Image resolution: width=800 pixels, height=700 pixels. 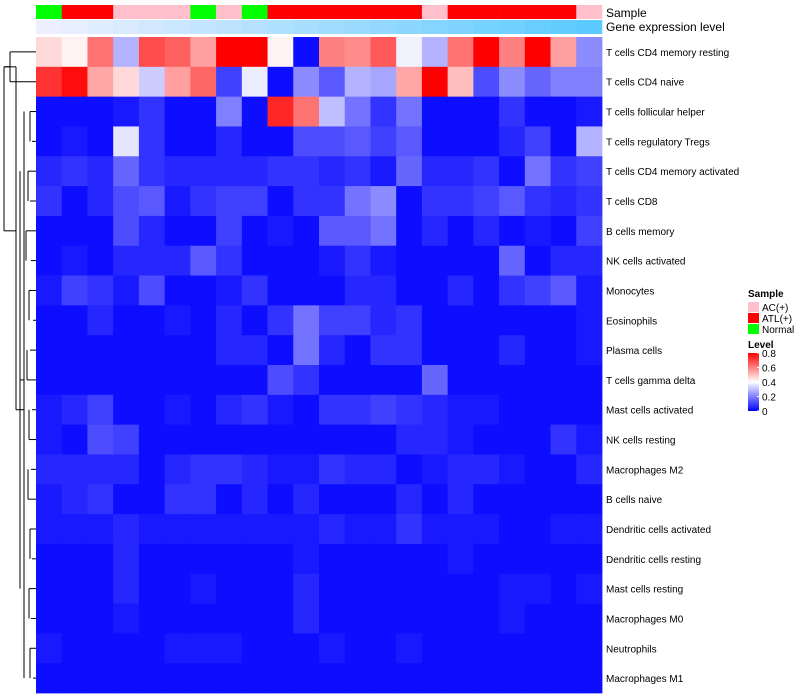 I want to click on legend-sample-label: Normal, so click(x=778, y=330).